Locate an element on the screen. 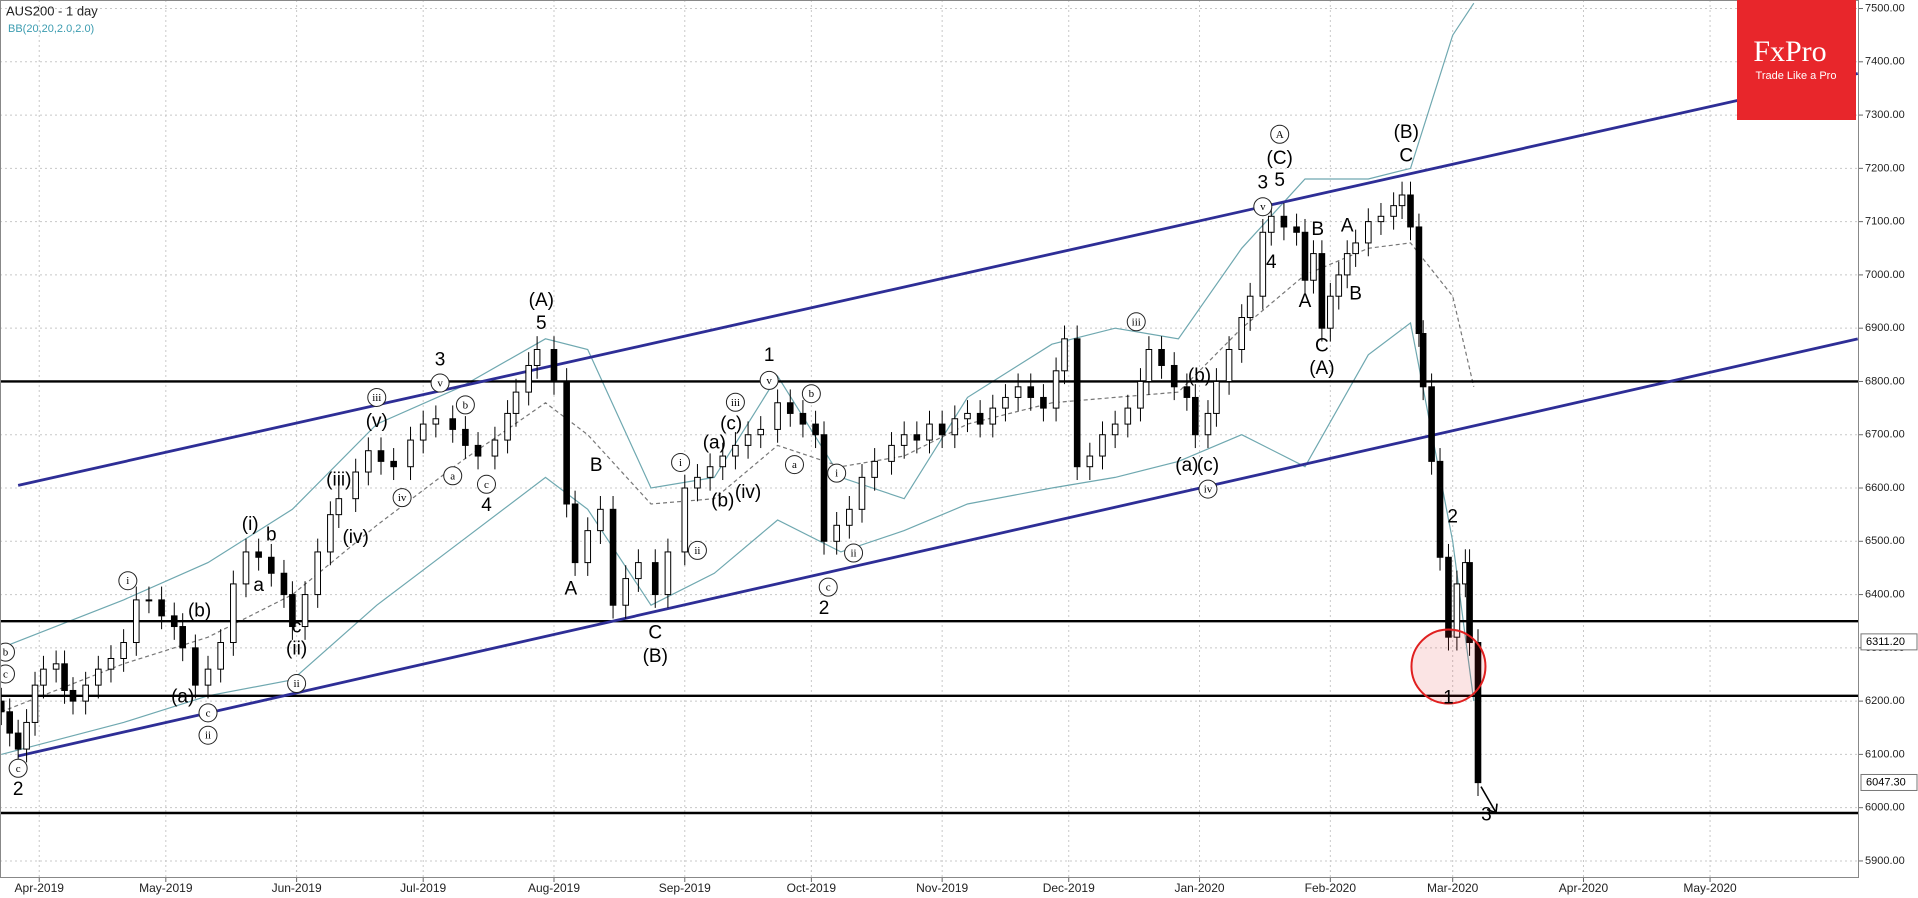 Image resolution: width=1918 pixels, height=898 pixels. wave-label: ii is located at coordinates (297, 684).